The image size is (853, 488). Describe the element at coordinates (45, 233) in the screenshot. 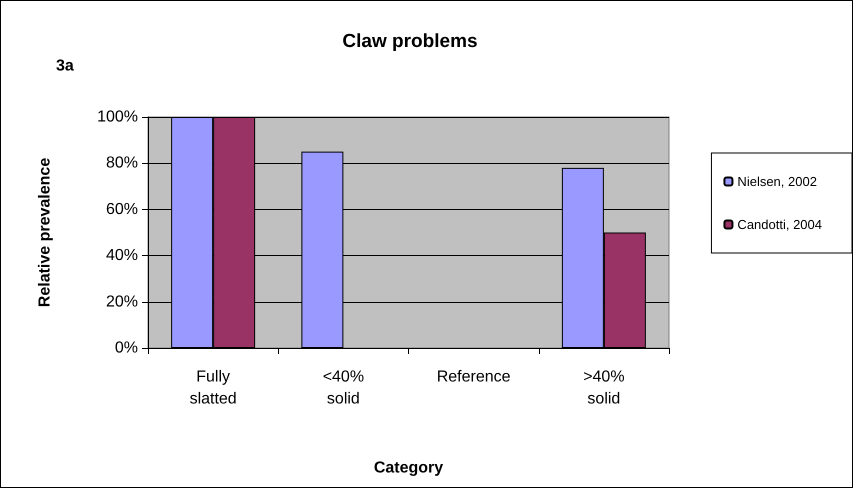

I see `y-axis-title: Relative prevalence` at that location.